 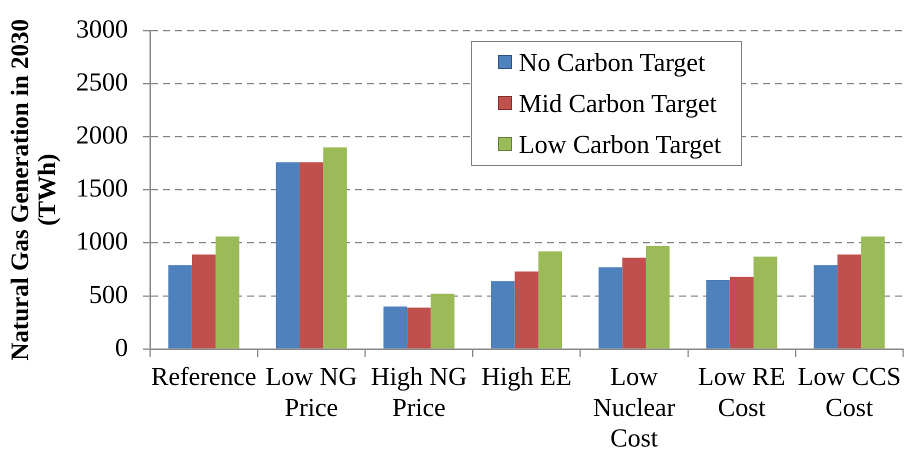 I want to click on y-tick-label: 0, so click(x=121, y=347).